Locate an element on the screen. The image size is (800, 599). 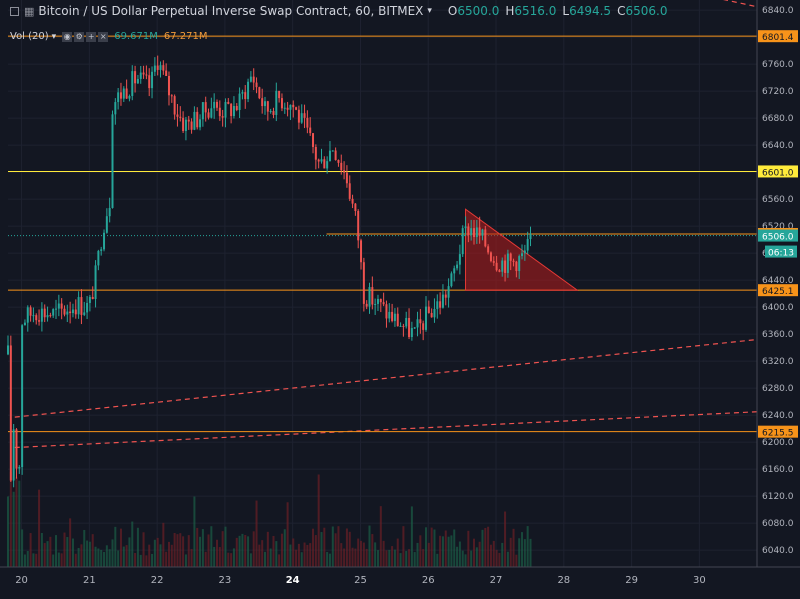
level-price-tag-bg is located at coordinates (778, 431).